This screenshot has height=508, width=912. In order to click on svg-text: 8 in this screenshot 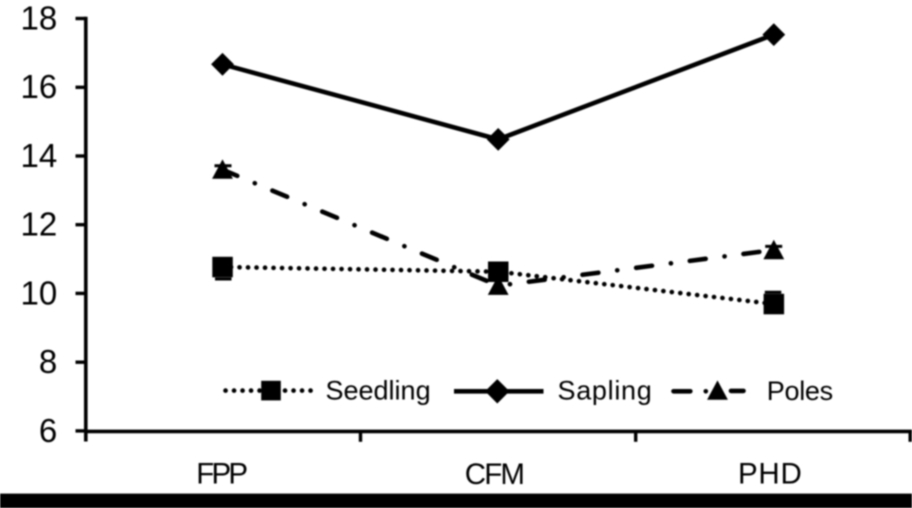, I will do `click(48, 361)`.